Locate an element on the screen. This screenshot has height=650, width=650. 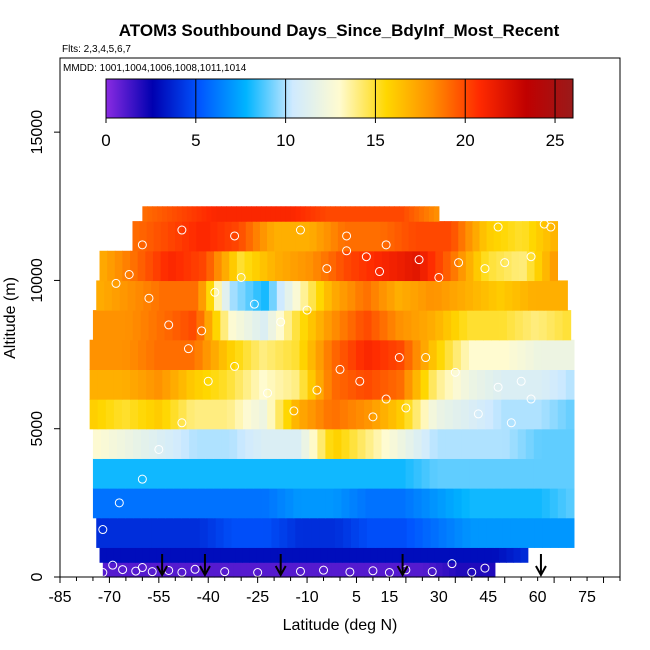
x-tick-label: 60 is located at coordinates (538, 597).